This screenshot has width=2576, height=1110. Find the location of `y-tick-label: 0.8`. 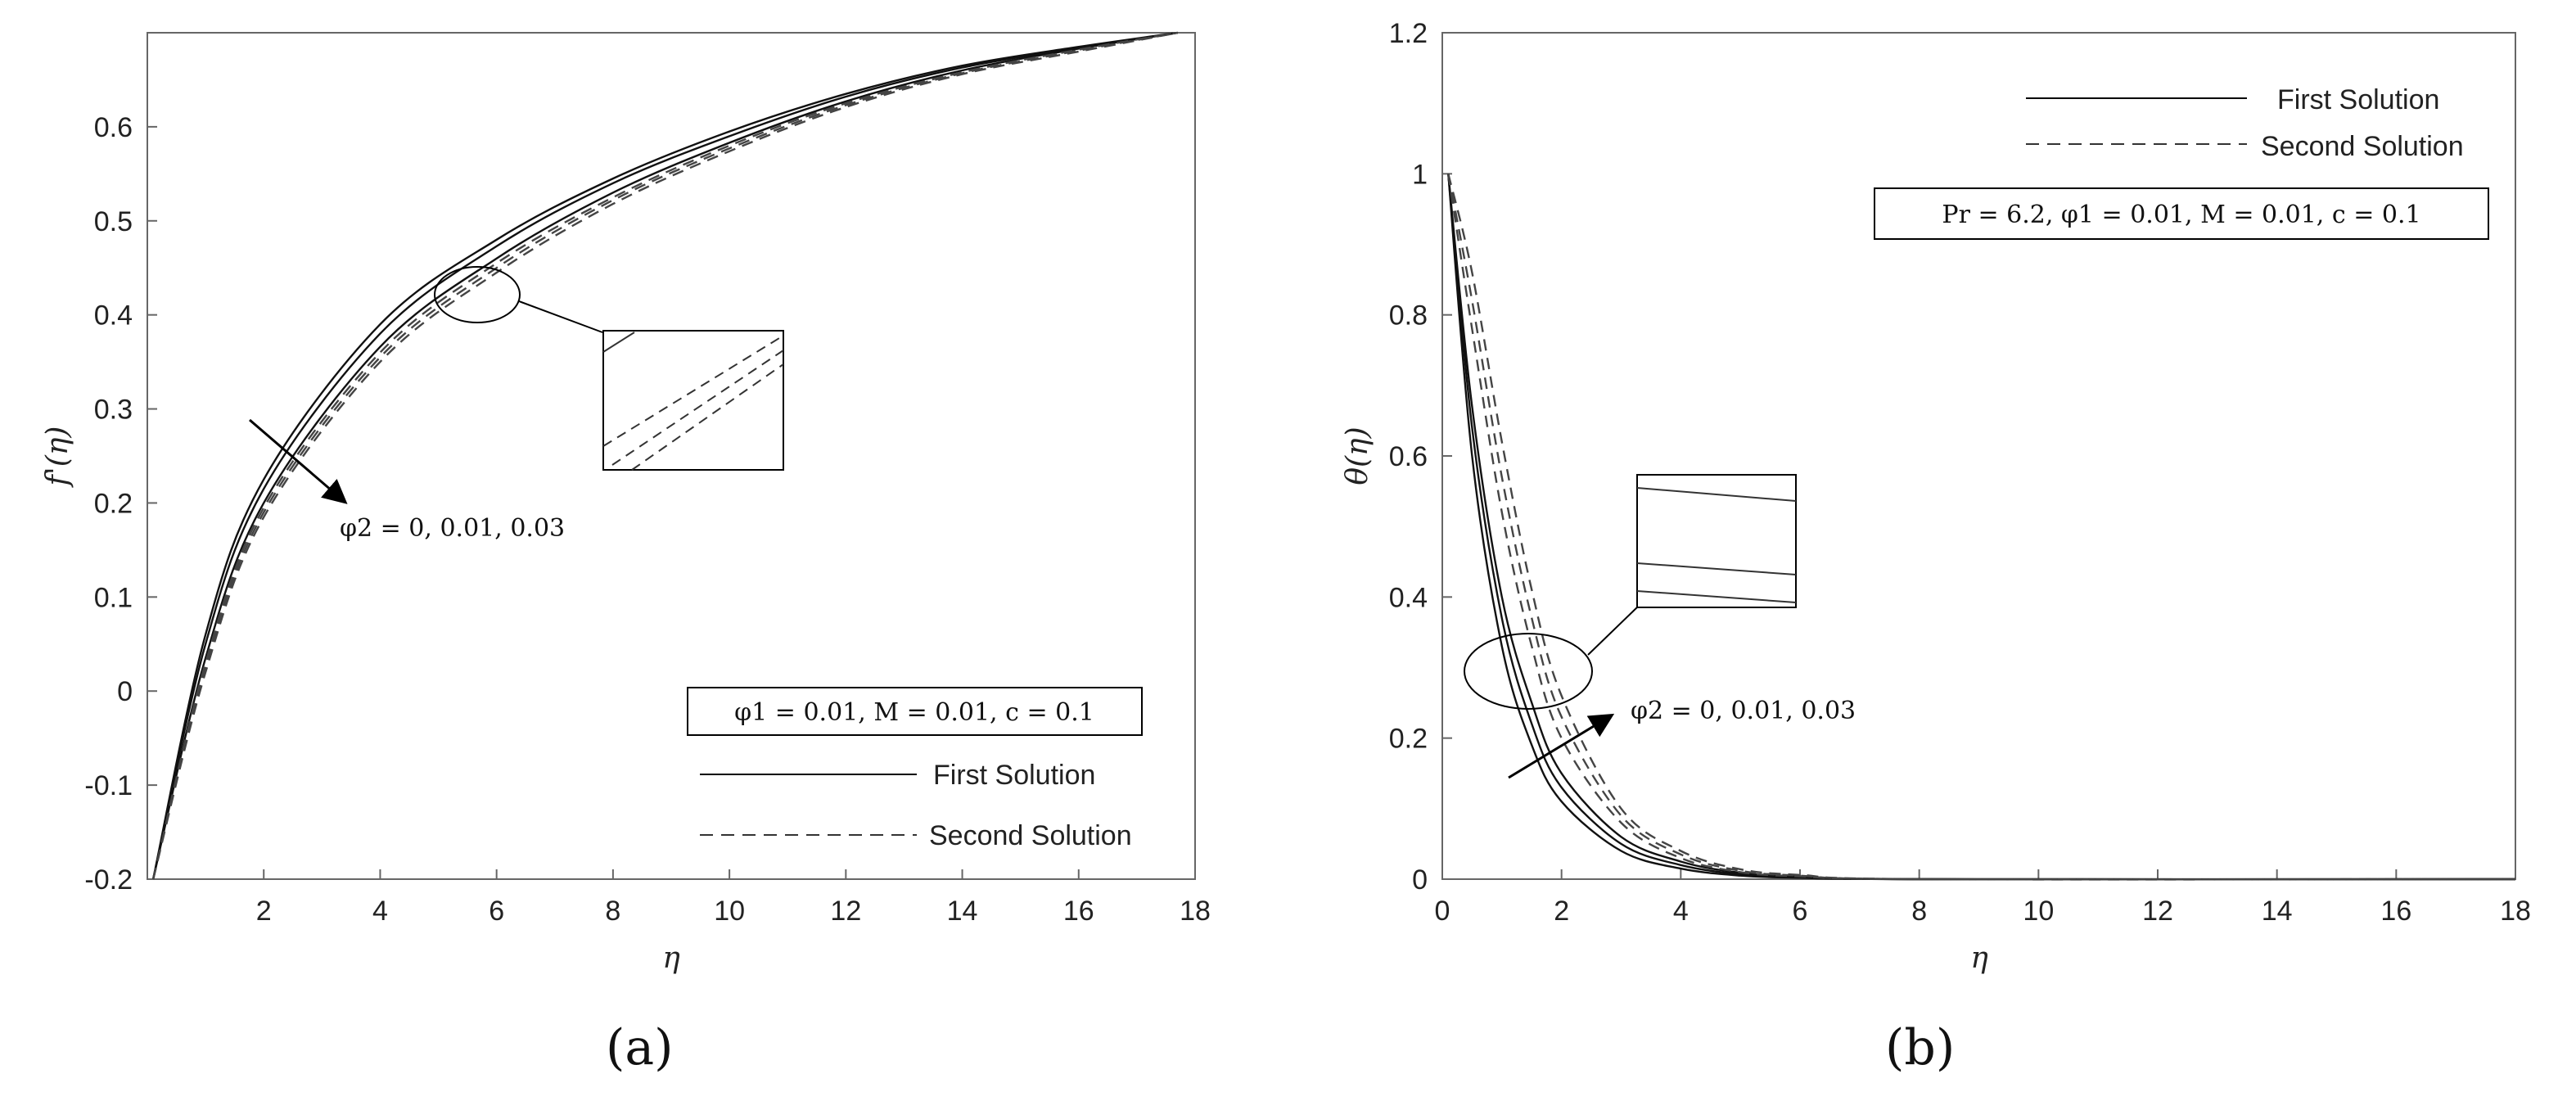

y-tick-label: 0.8 is located at coordinates (1408, 316).